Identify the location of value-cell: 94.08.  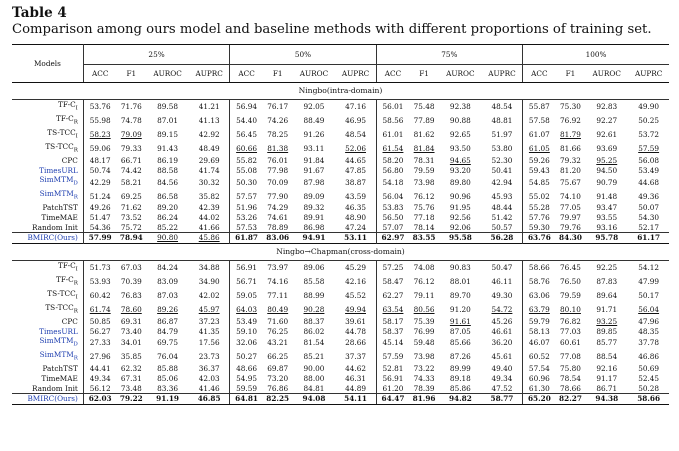
(314, 399).